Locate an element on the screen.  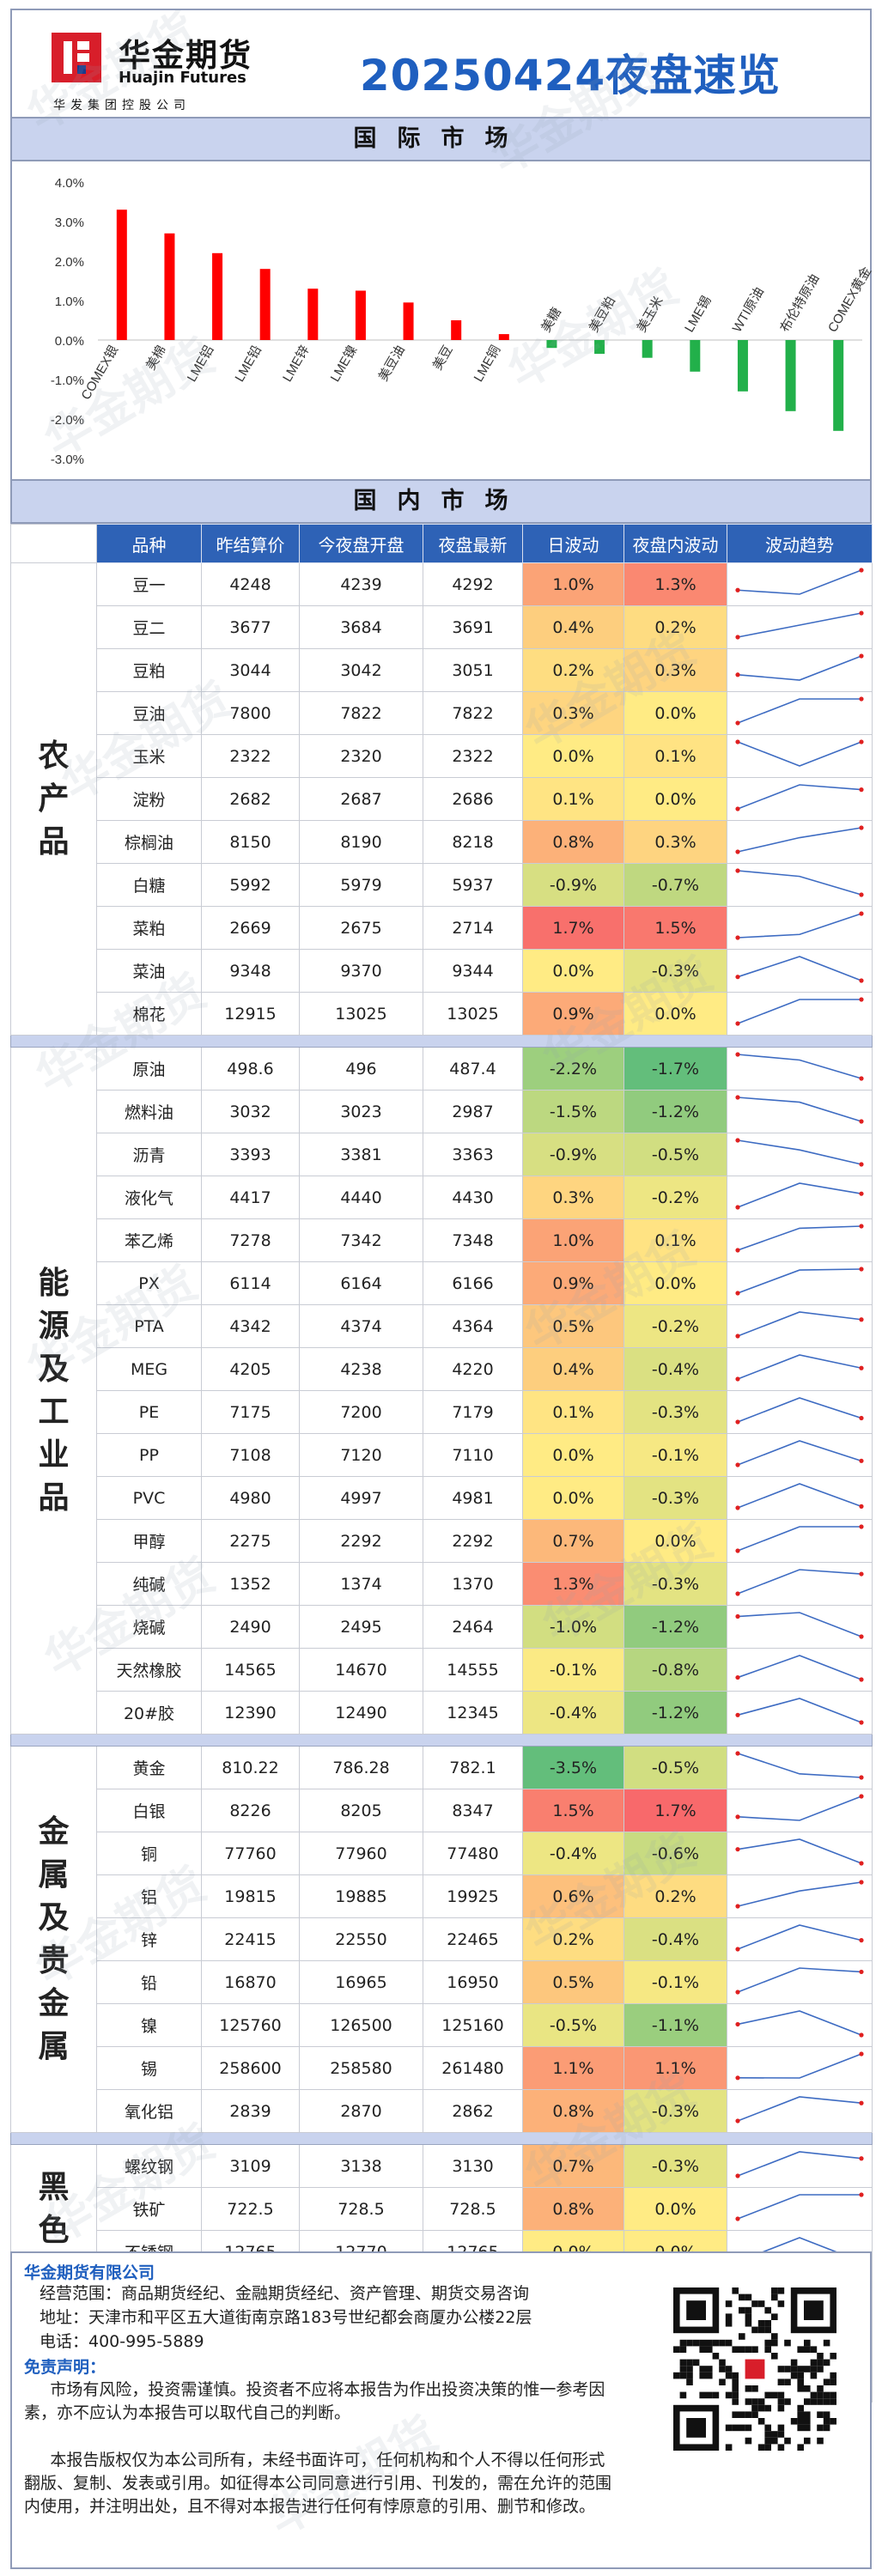
table-row: 白银 8226 8205 8347 1.5% 1.7% is located at coordinates (442, 1811).